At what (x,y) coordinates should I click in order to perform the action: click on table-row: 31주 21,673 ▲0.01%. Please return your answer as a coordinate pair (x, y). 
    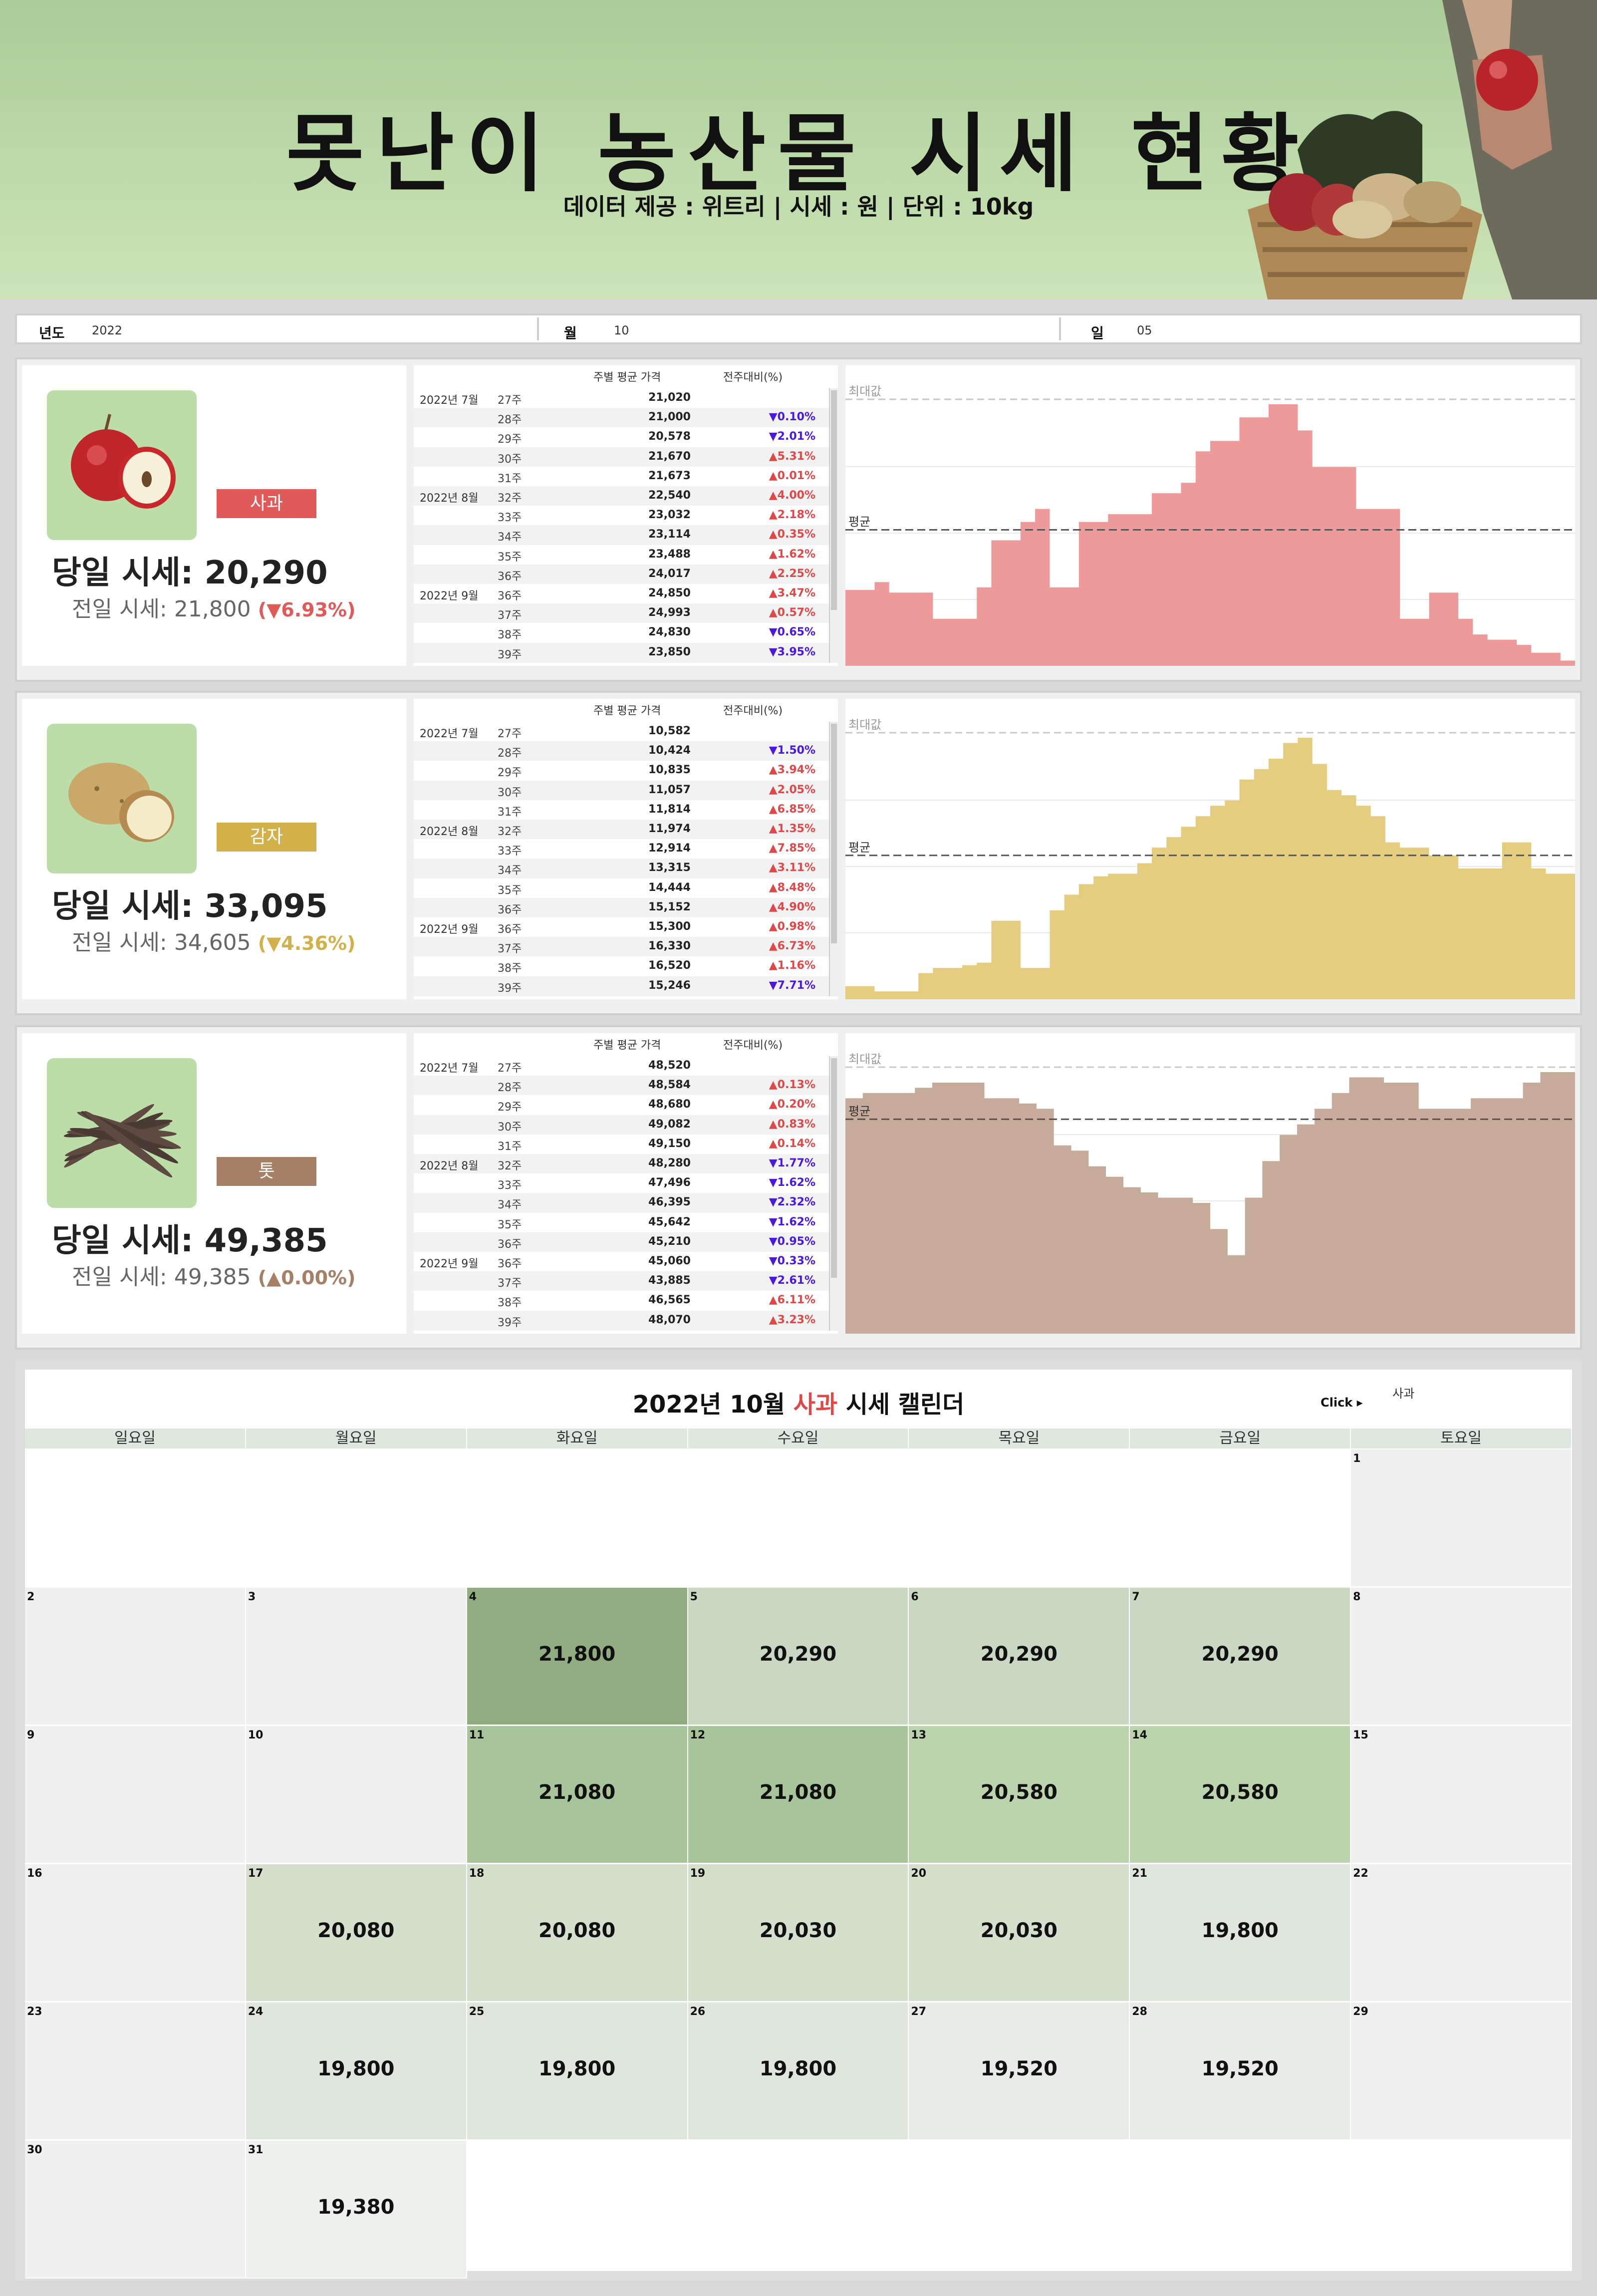
    Looking at the image, I should click on (621, 477).